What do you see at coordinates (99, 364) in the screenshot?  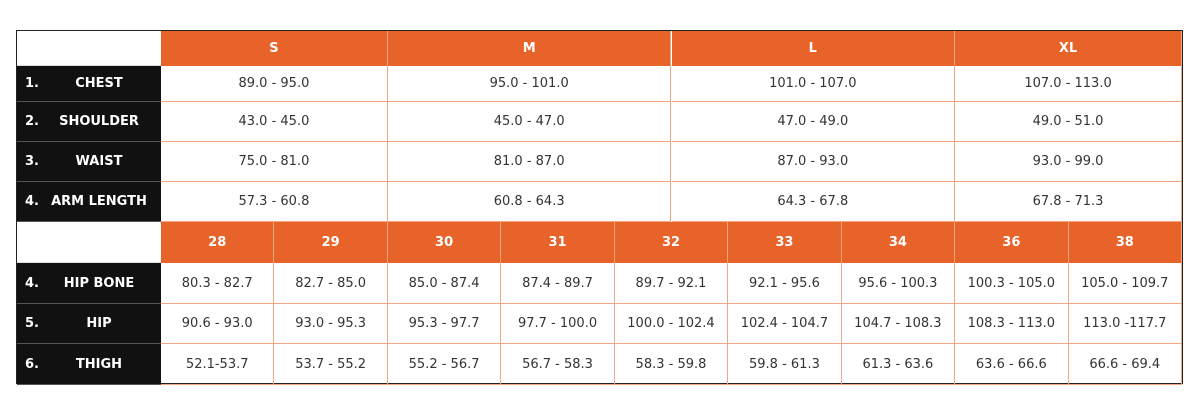 I see `row-name: THIGH` at bounding box center [99, 364].